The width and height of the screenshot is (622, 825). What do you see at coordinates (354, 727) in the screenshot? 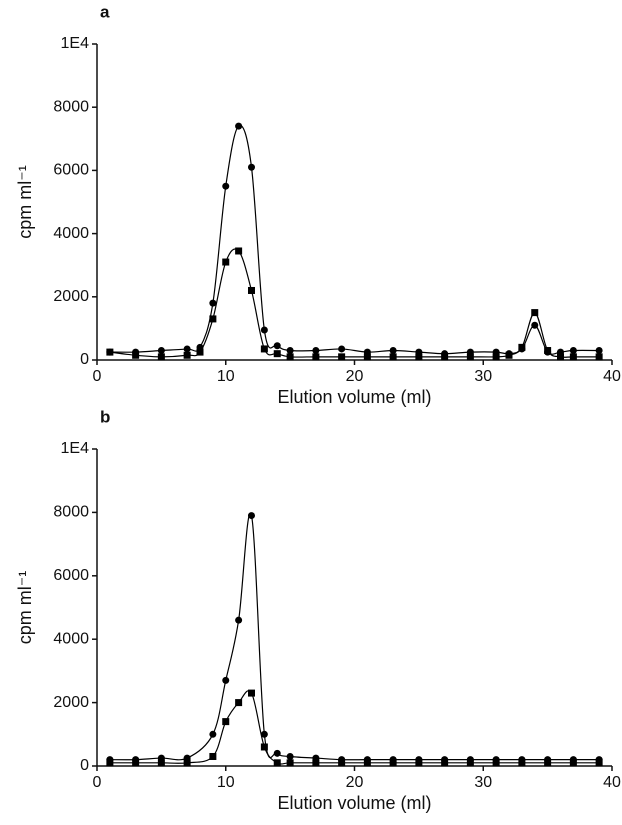
I see `series-line` at bounding box center [354, 727].